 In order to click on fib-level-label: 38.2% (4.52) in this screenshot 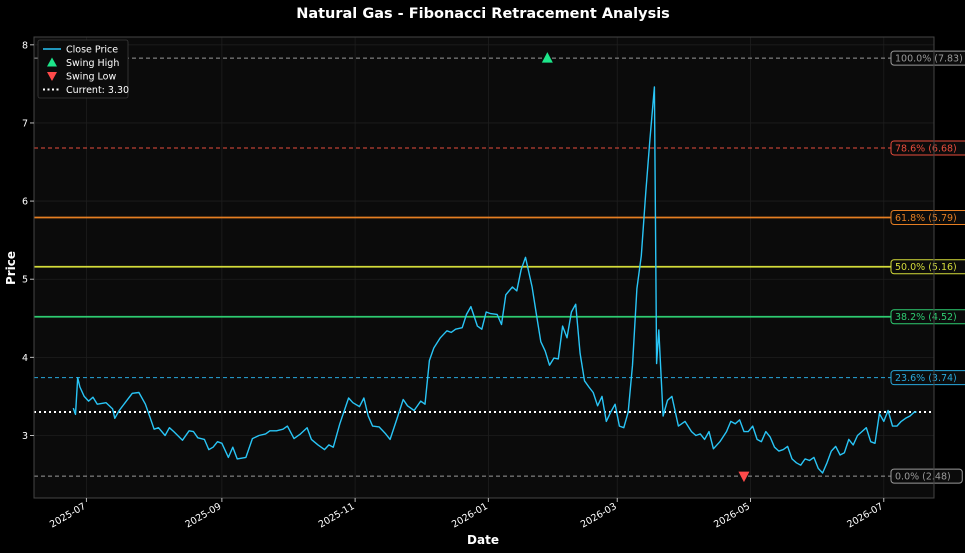, I will do `click(926, 317)`.